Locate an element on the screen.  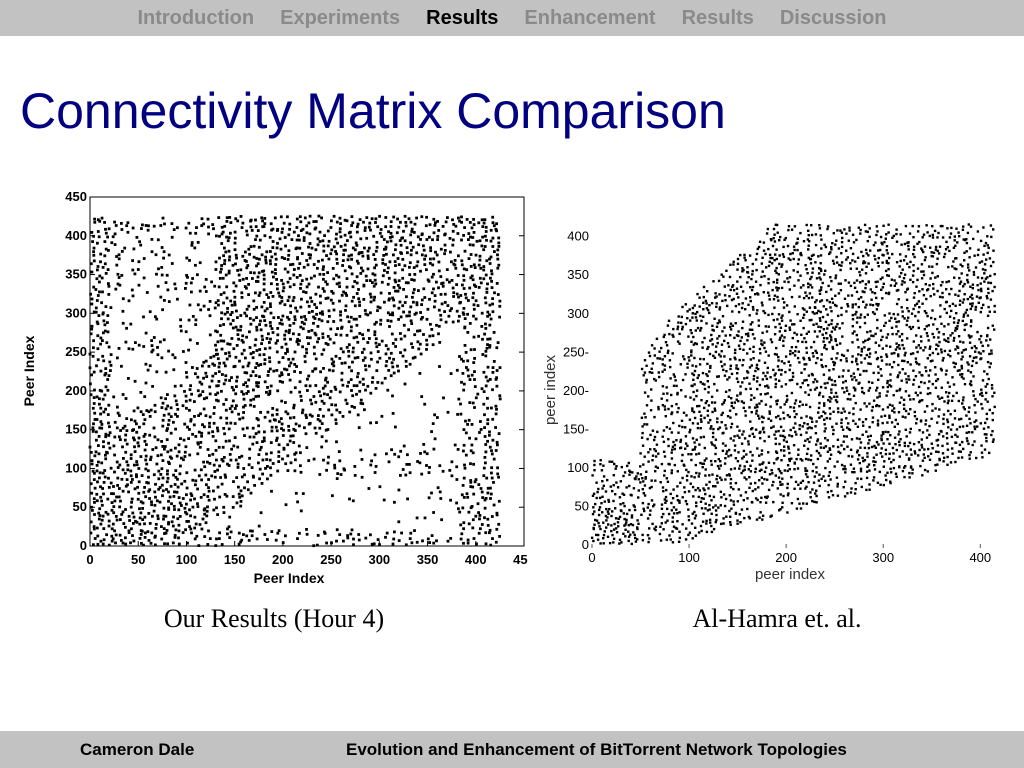
nav-item-results-enhancement: Results is located at coordinates (717, 18).